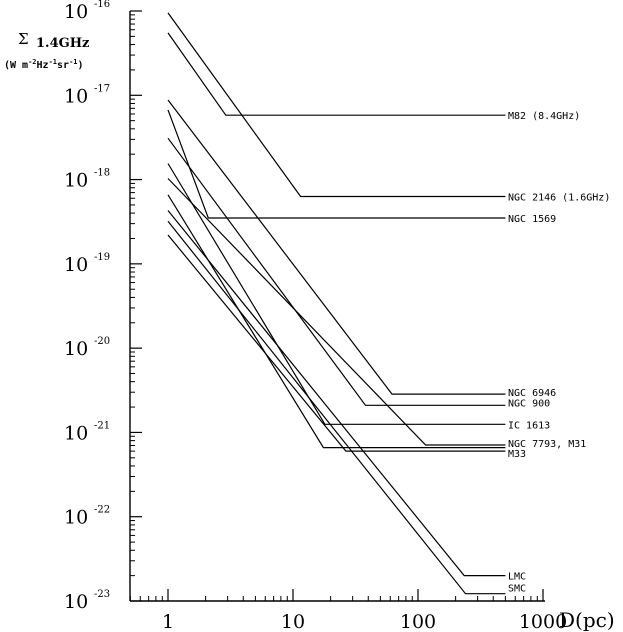 Image resolution: width=623 pixels, height=632 pixels. Describe the element at coordinates (44, 64) in the screenshot. I see `y-axis-label-unit: (W m-2Hz-1sr-1)` at that location.